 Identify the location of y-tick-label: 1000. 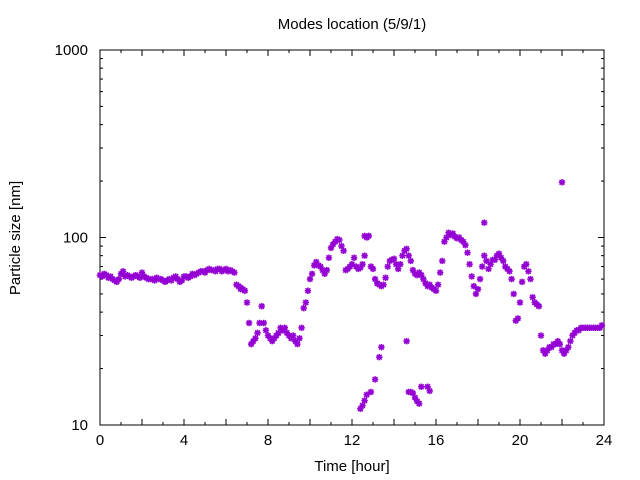
(71, 50).